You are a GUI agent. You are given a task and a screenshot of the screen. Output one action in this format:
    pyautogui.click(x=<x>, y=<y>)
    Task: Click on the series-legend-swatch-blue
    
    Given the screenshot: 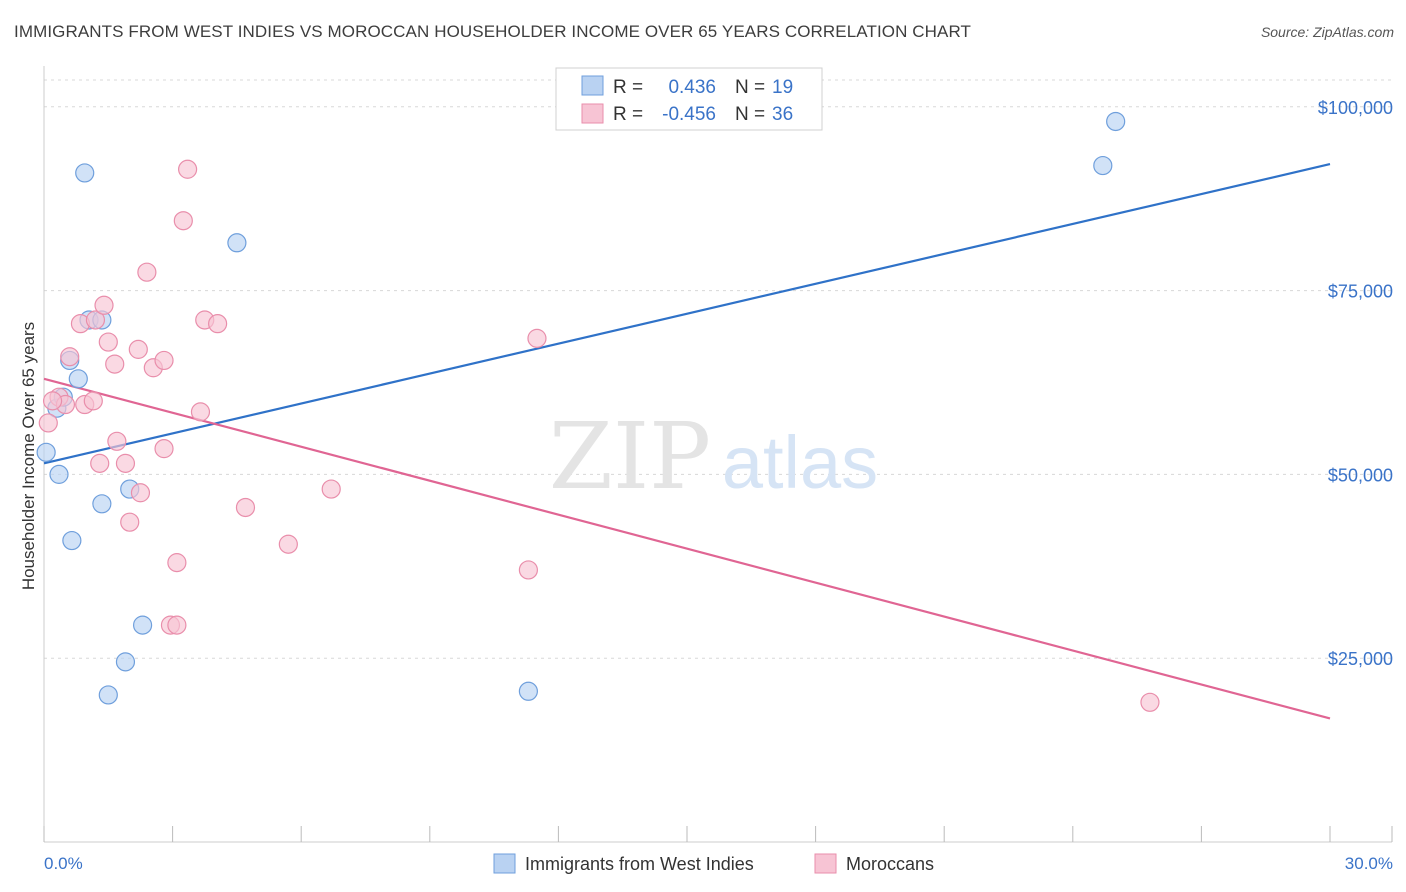 What is the action you would take?
    pyautogui.click(x=504, y=863)
    